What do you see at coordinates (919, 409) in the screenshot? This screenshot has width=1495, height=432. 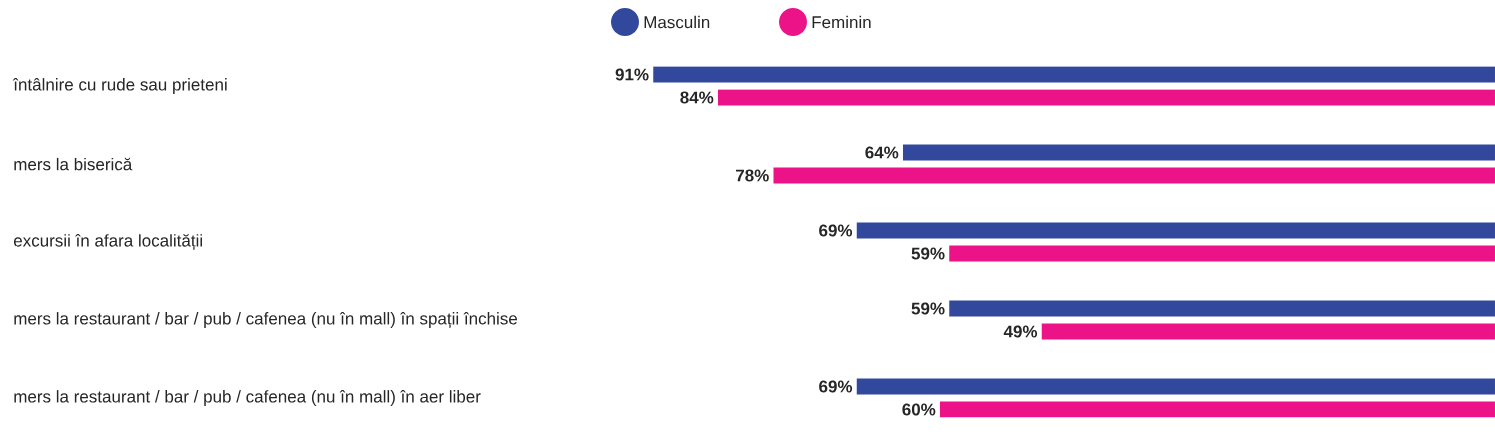 I see `data-label: 60%` at bounding box center [919, 409].